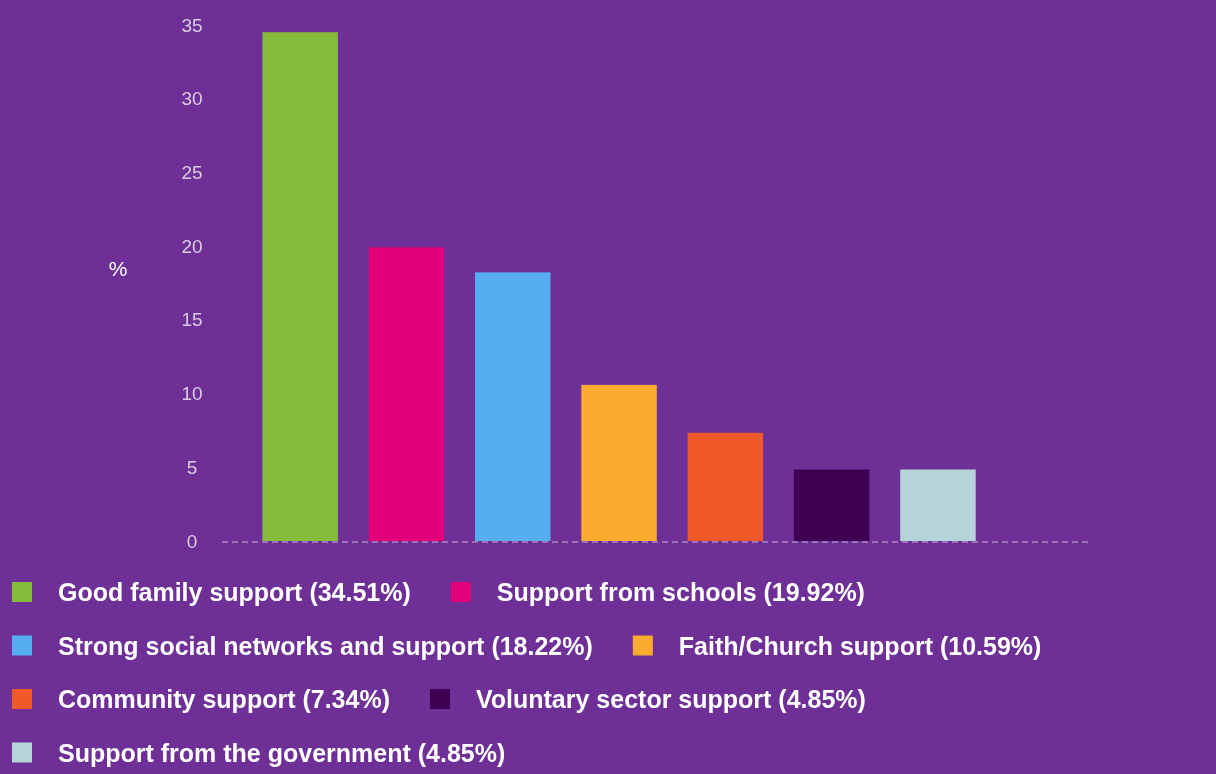  Describe the element at coordinates (282, 752) in the screenshot. I see `legend-label: Support from the government (4.85%)` at that location.